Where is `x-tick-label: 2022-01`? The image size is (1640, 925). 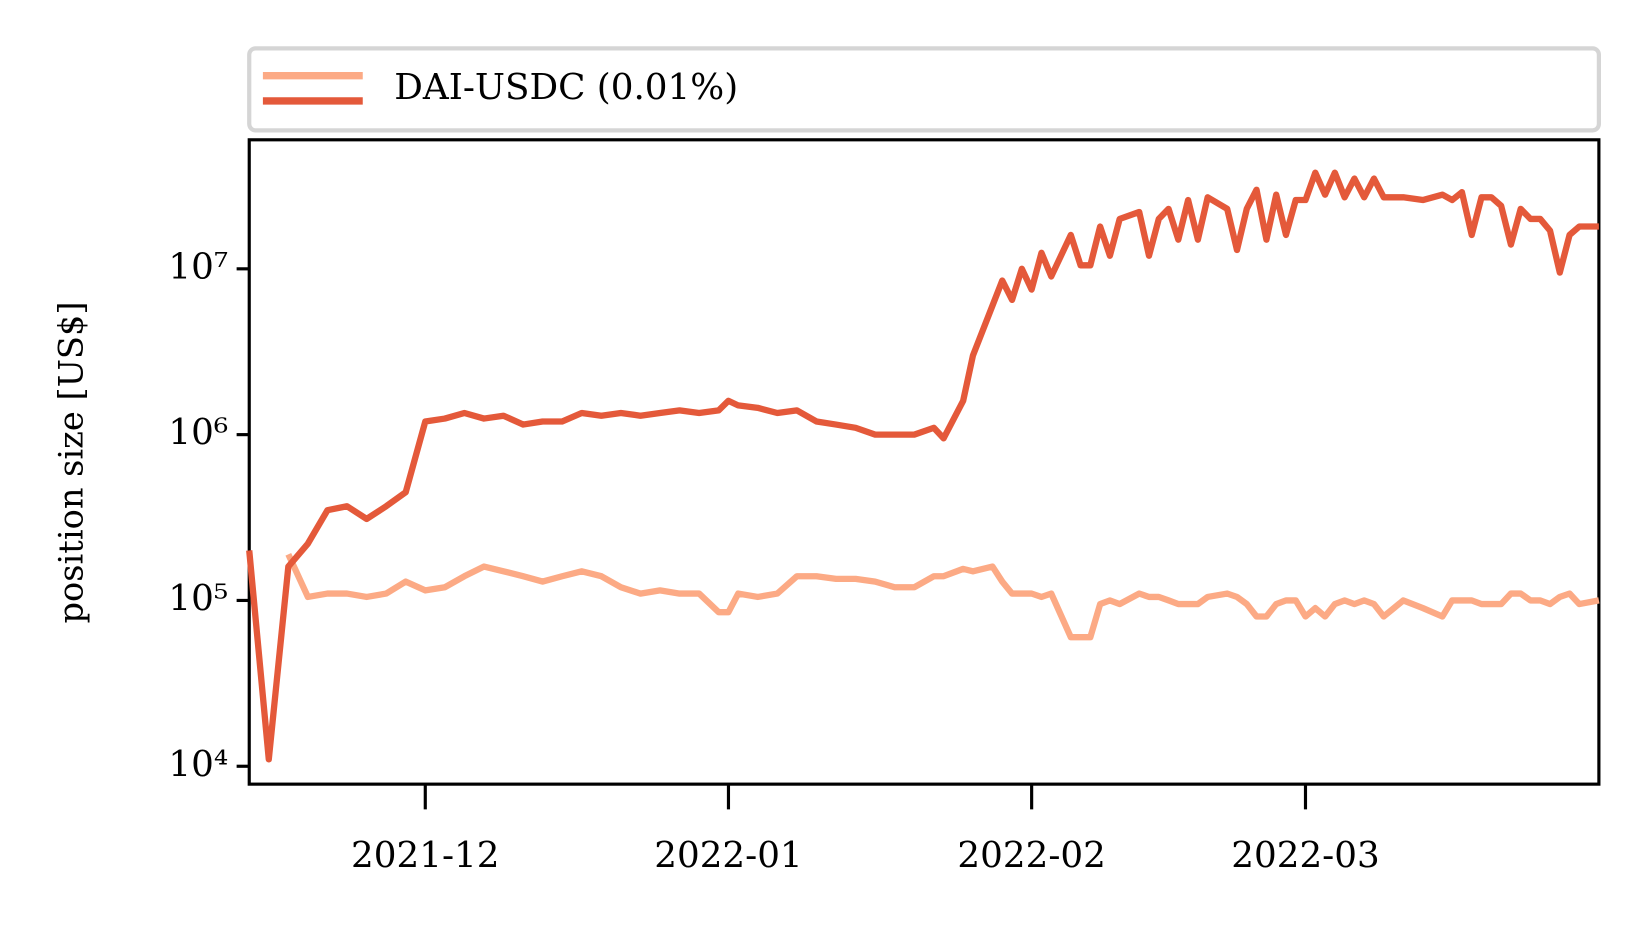 x-tick-label: 2022-01 is located at coordinates (728, 855).